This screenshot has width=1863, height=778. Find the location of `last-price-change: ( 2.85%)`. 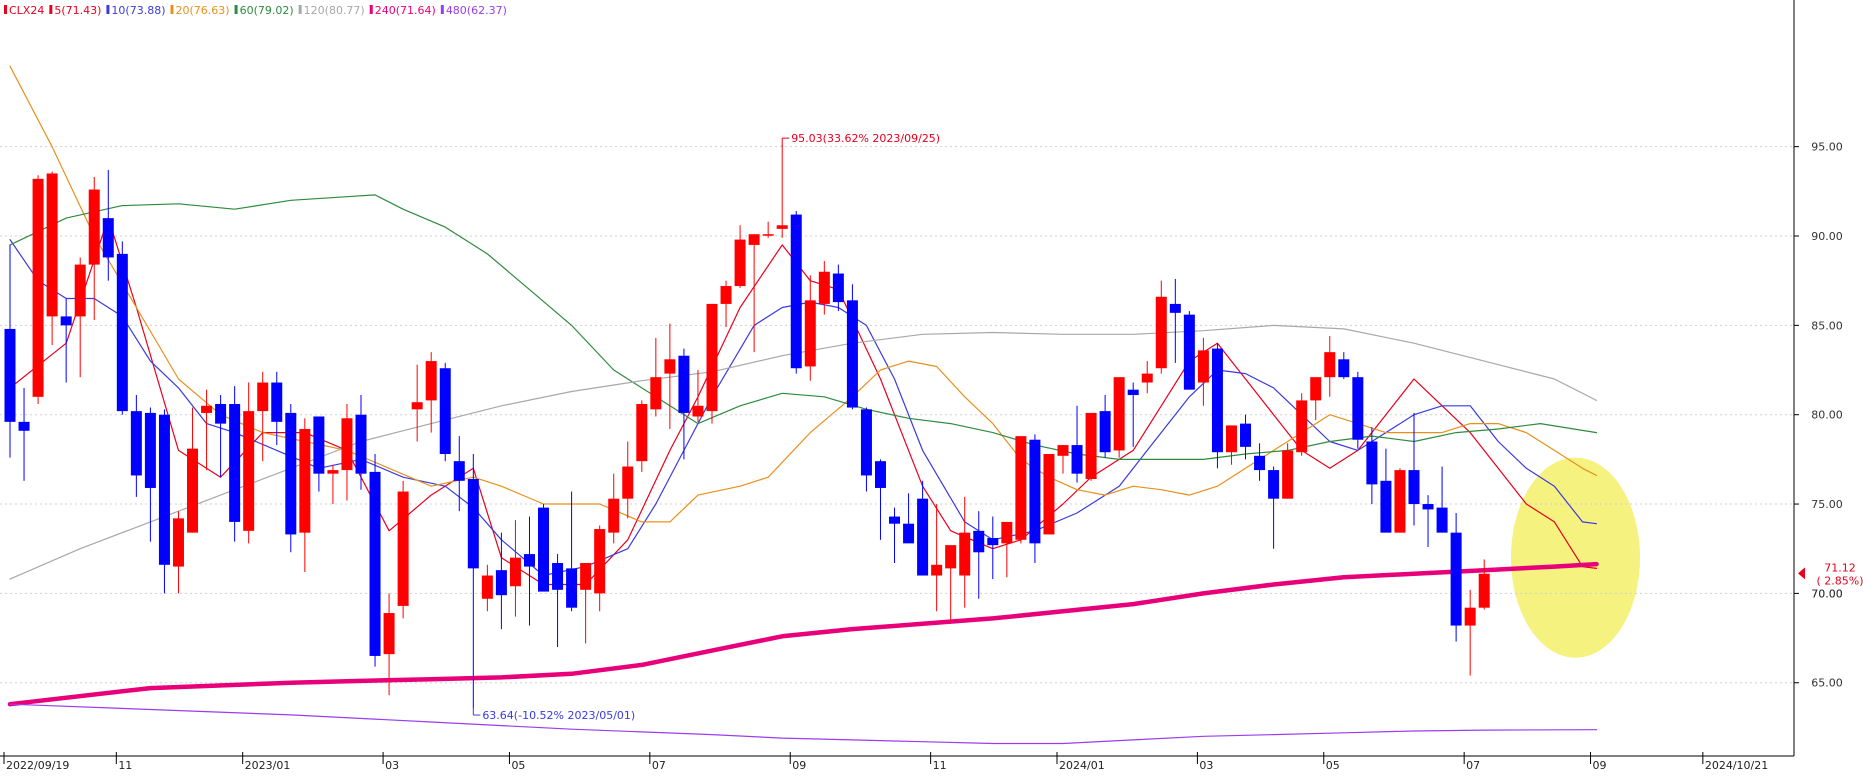

last-price-change: ( 2.85%) is located at coordinates (1839, 580).